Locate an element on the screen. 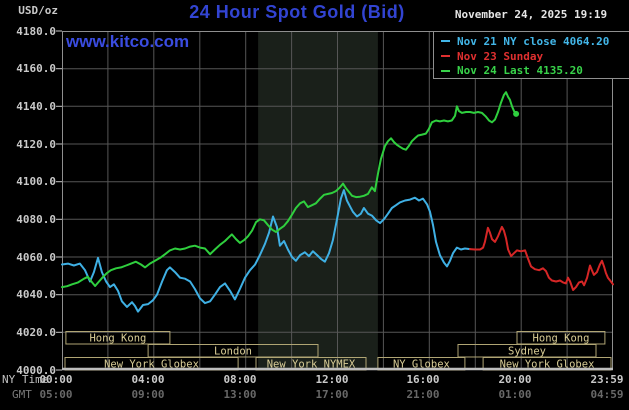 Image resolution: width=629 pixels, height=410 pixels. x-axis-tick-gmt: 05:00 is located at coordinates (56, 394).